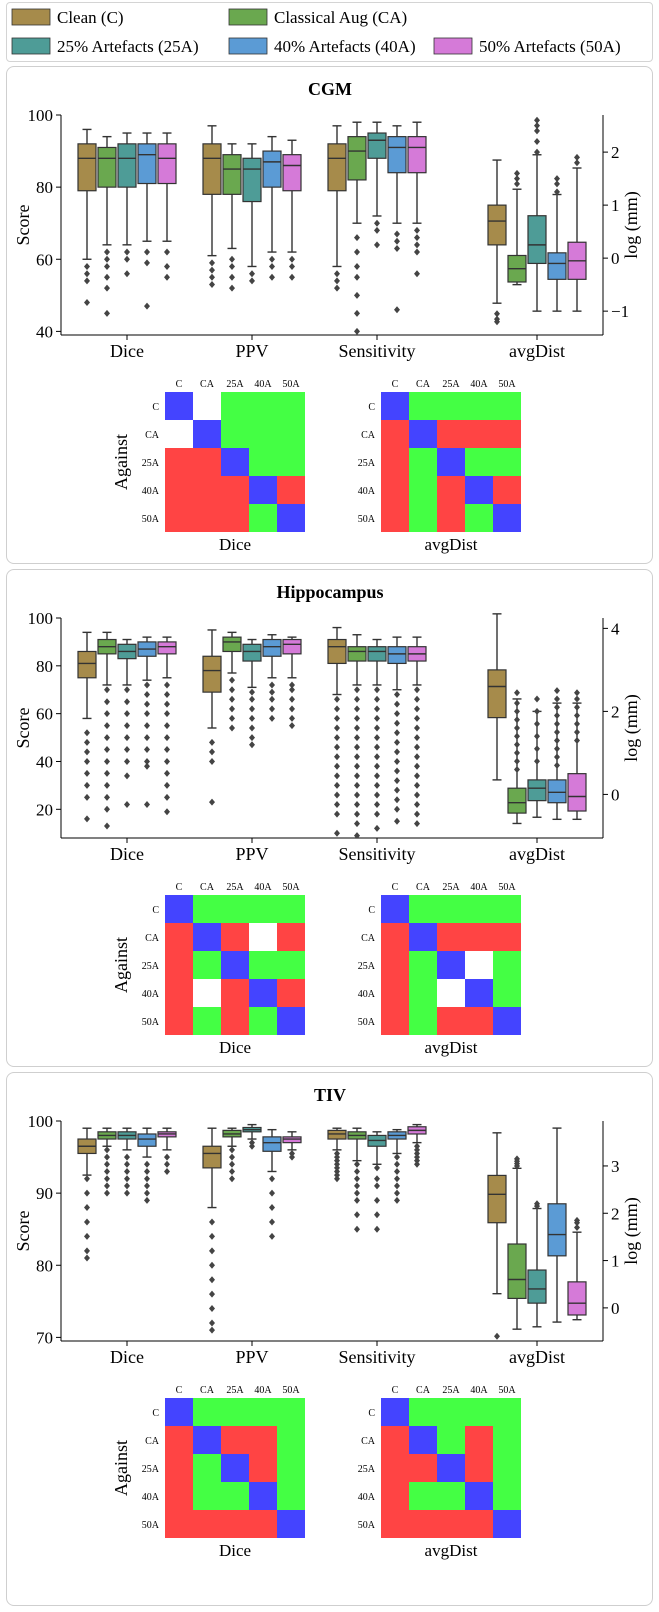 This screenshot has width=659, height=1612. What do you see at coordinates (507, 1390) in the screenshot?
I see `heatmap-col-label: 50A` at bounding box center [507, 1390].